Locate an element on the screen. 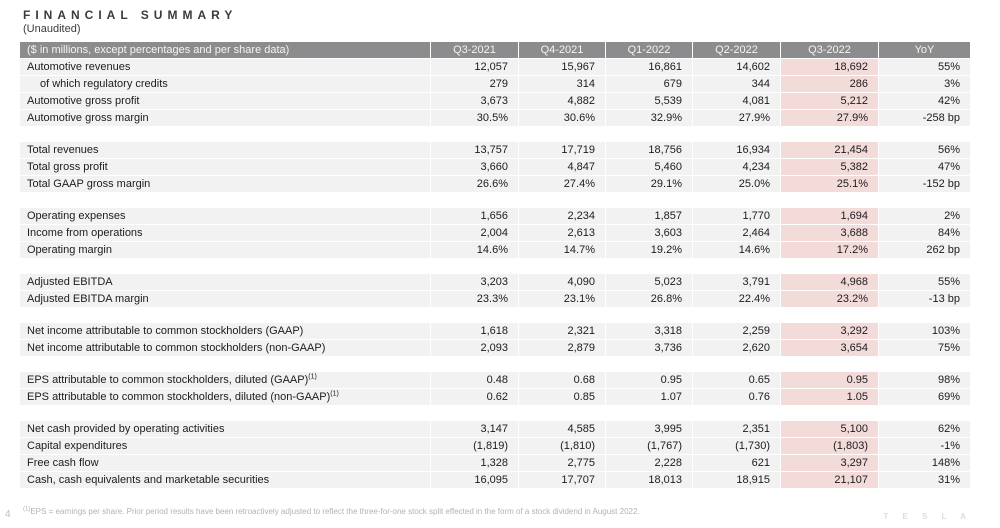 This screenshot has height=528, width=1000. cell-value: 31% is located at coordinates (924, 480).